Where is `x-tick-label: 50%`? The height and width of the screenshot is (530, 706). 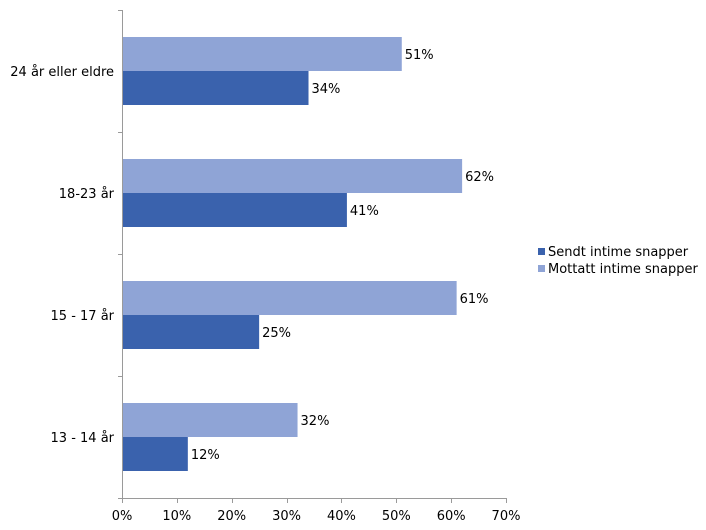 x-tick-label: 50% is located at coordinates (396, 516).